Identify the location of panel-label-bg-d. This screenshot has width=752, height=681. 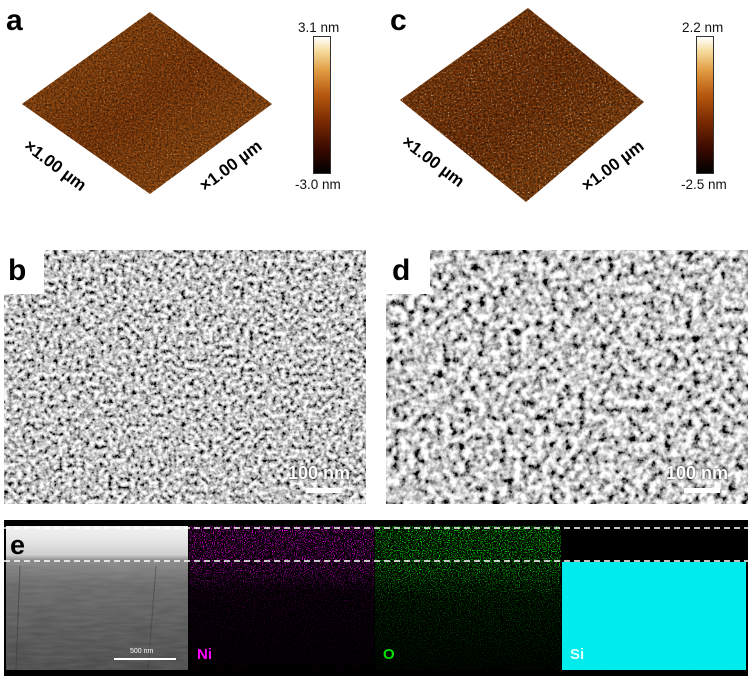
(408, 272).